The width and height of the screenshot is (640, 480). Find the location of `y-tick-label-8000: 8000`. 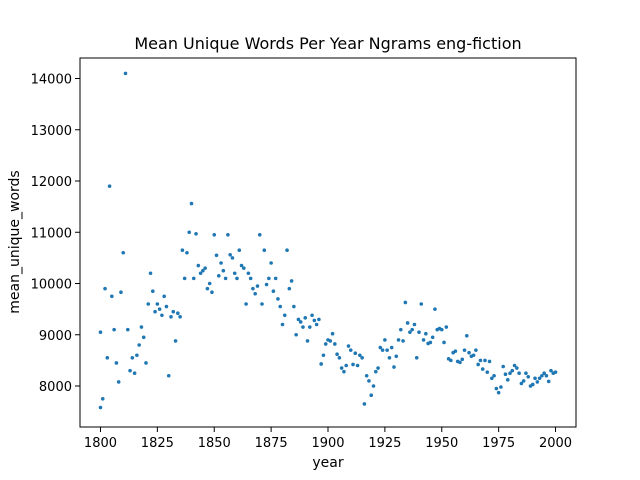

y-tick-label-8000: 8000 is located at coordinates (55, 387).